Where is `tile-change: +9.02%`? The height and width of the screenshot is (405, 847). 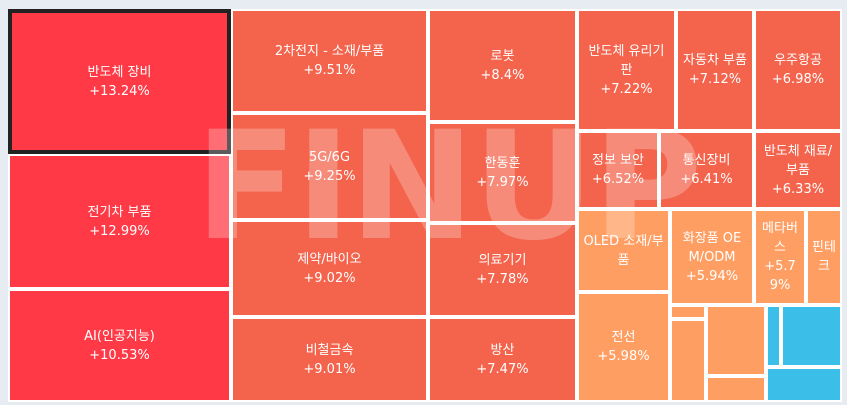 tile-change: +9.02% is located at coordinates (329, 278).